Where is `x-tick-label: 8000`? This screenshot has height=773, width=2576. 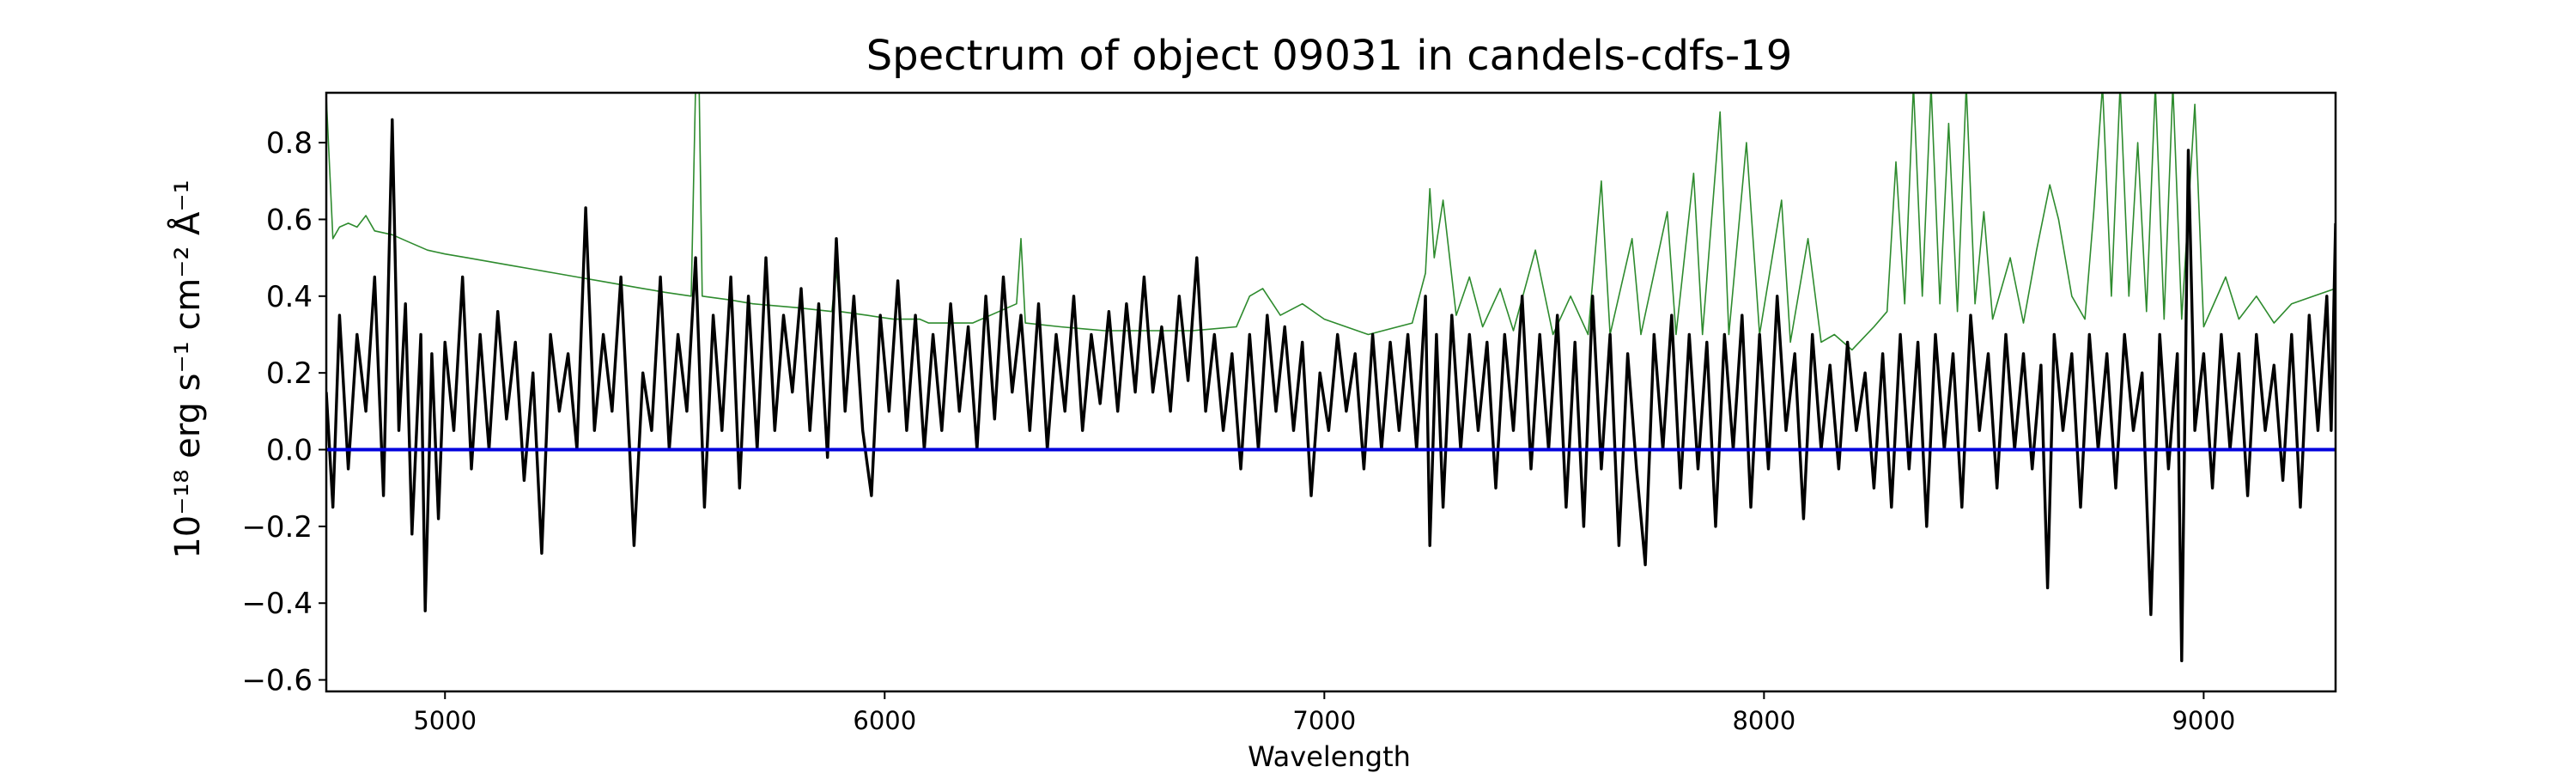 x-tick-label: 8000 is located at coordinates (1763, 720).